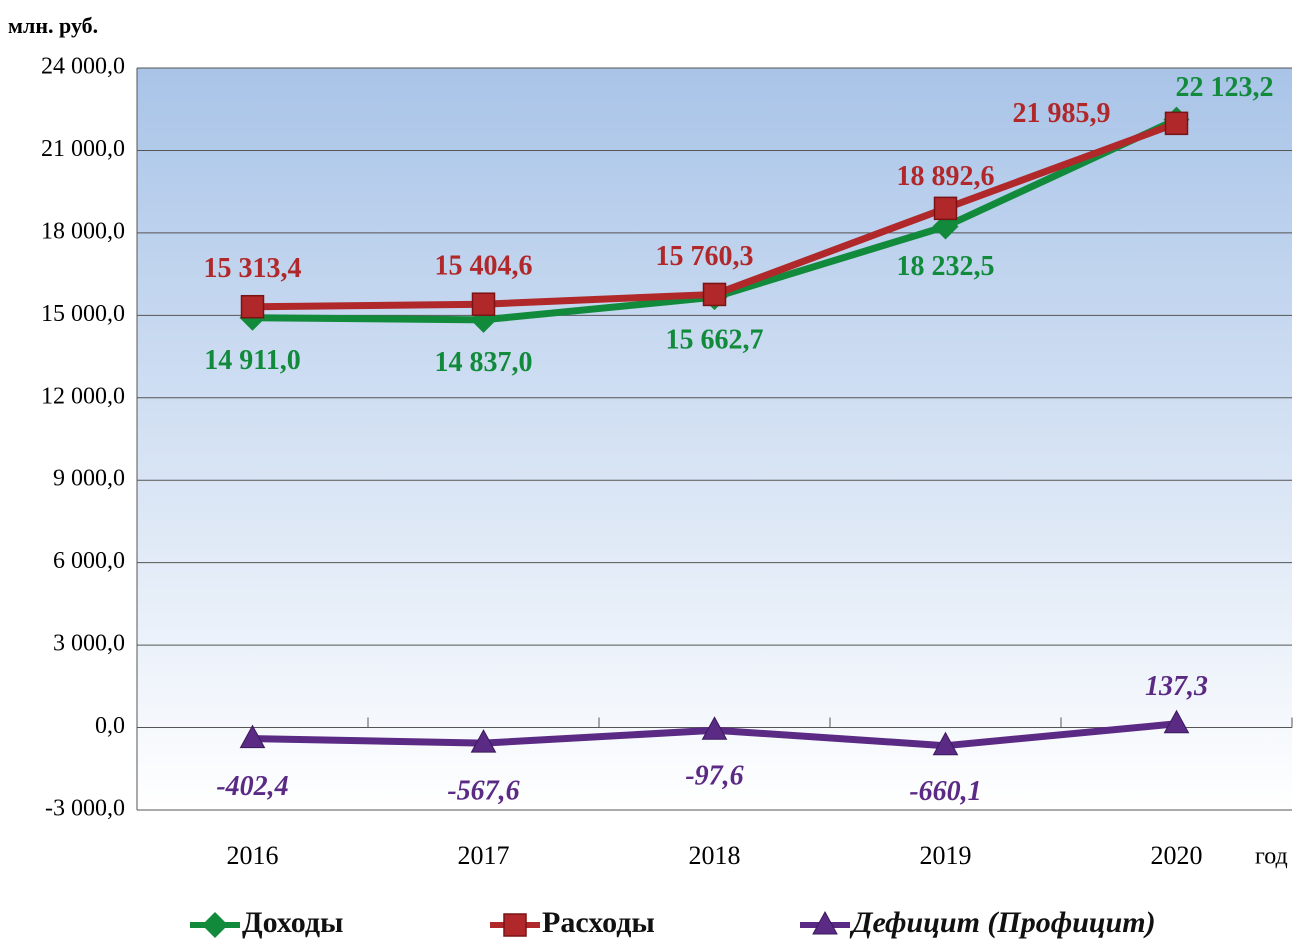 This screenshot has width=1300, height=943. What do you see at coordinates (253, 268) in the screenshot?
I see `data-label: 15 313,4` at bounding box center [253, 268].